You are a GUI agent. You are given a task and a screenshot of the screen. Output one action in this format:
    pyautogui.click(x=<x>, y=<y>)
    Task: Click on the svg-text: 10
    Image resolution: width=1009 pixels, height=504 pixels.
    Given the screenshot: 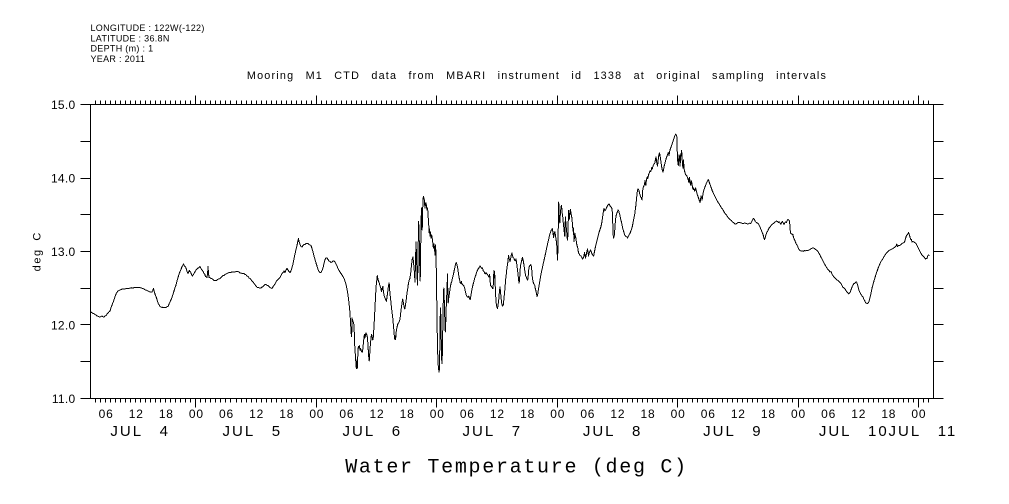 What is the action you would take?
    pyautogui.click(x=878, y=431)
    